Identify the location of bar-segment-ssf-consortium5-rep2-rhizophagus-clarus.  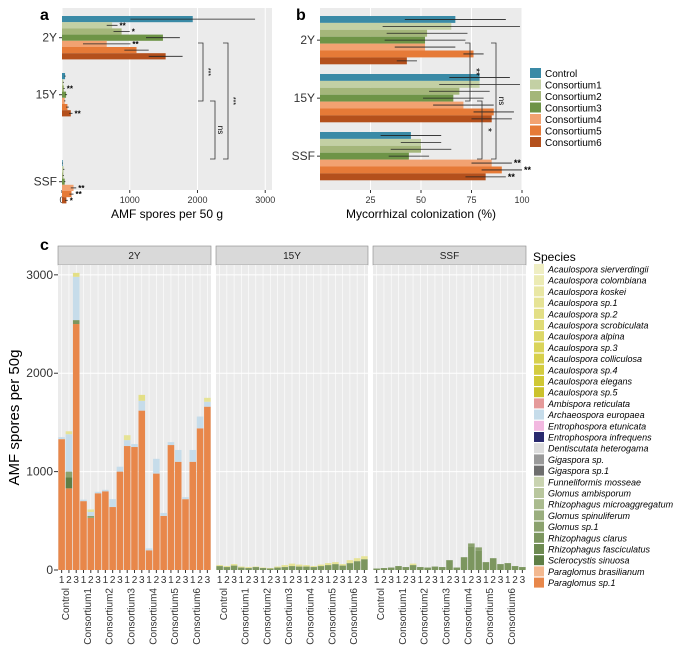
(493, 564).